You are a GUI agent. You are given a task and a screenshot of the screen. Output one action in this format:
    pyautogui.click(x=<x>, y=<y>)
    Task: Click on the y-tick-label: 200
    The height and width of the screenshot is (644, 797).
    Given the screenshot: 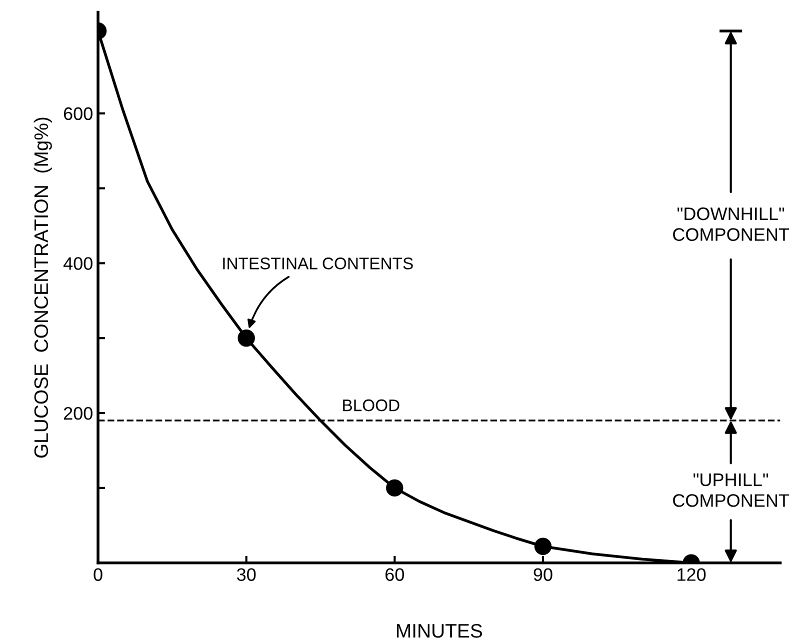 What is the action you would take?
    pyautogui.click(x=78, y=413)
    